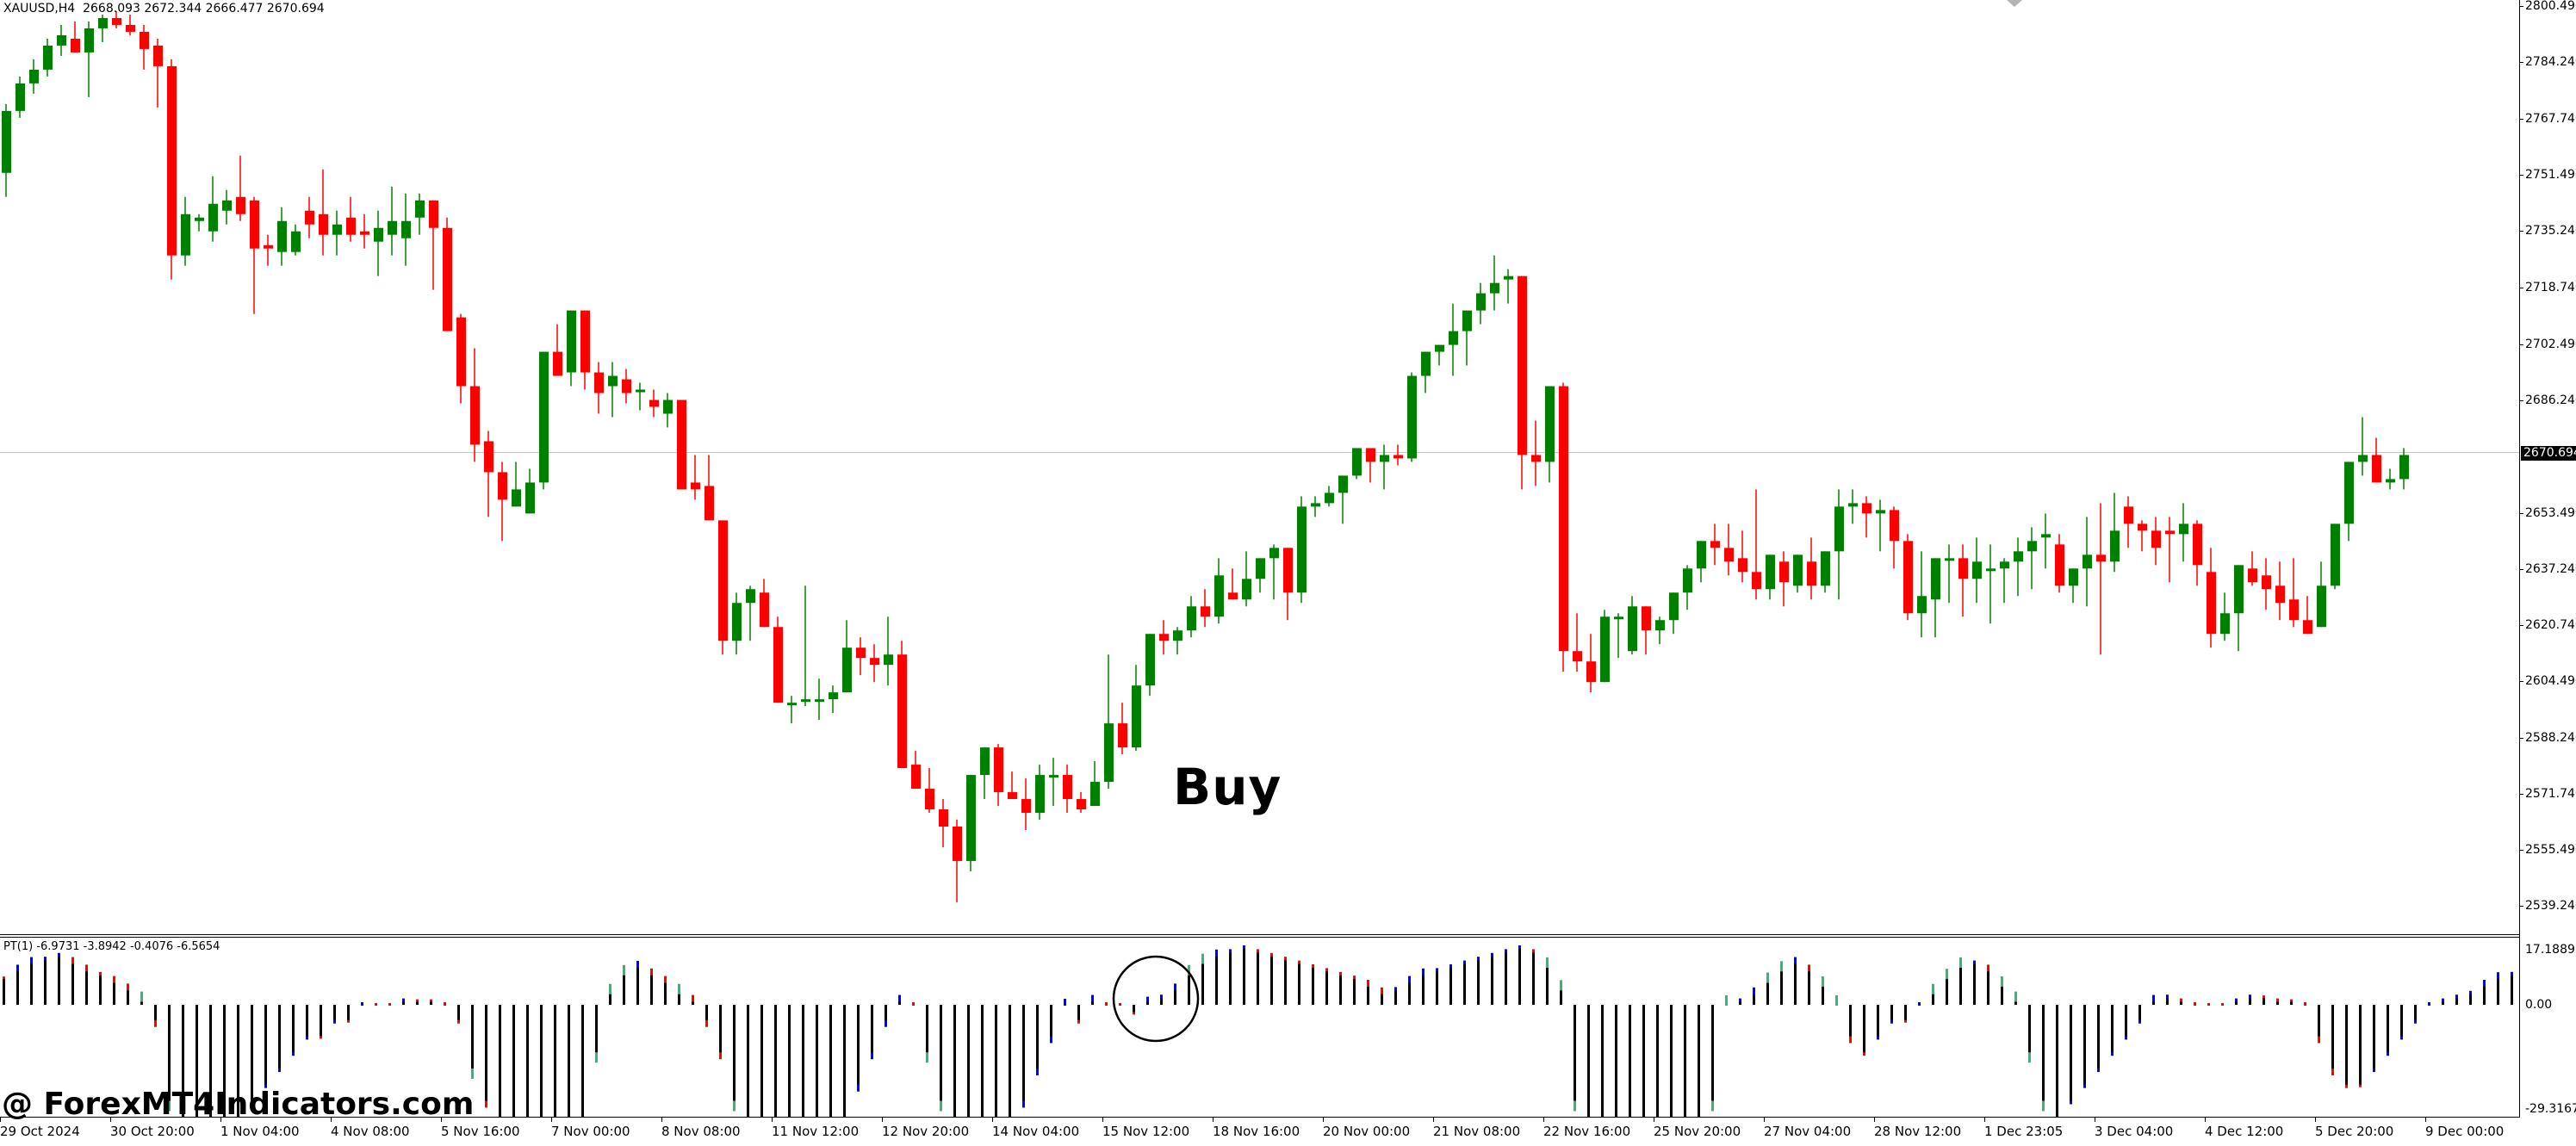  Describe the element at coordinates (1259, 937) in the screenshot. I see `panel-separator-bottom` at that location.